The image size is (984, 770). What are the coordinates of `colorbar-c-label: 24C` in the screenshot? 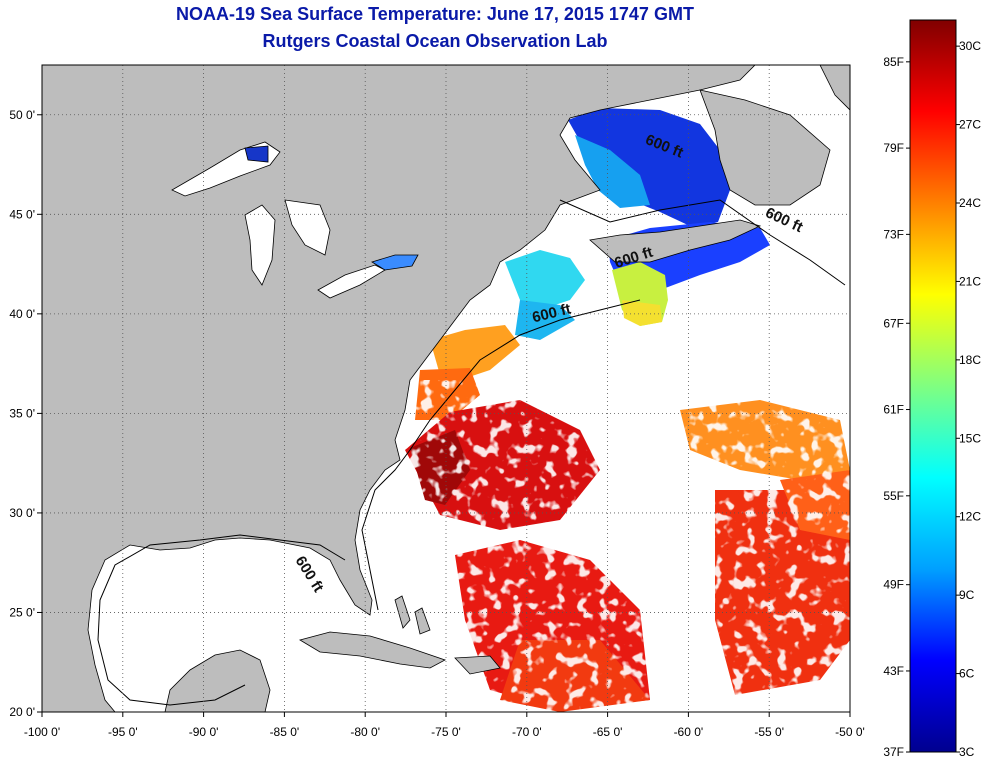 It's located at (970, 203).